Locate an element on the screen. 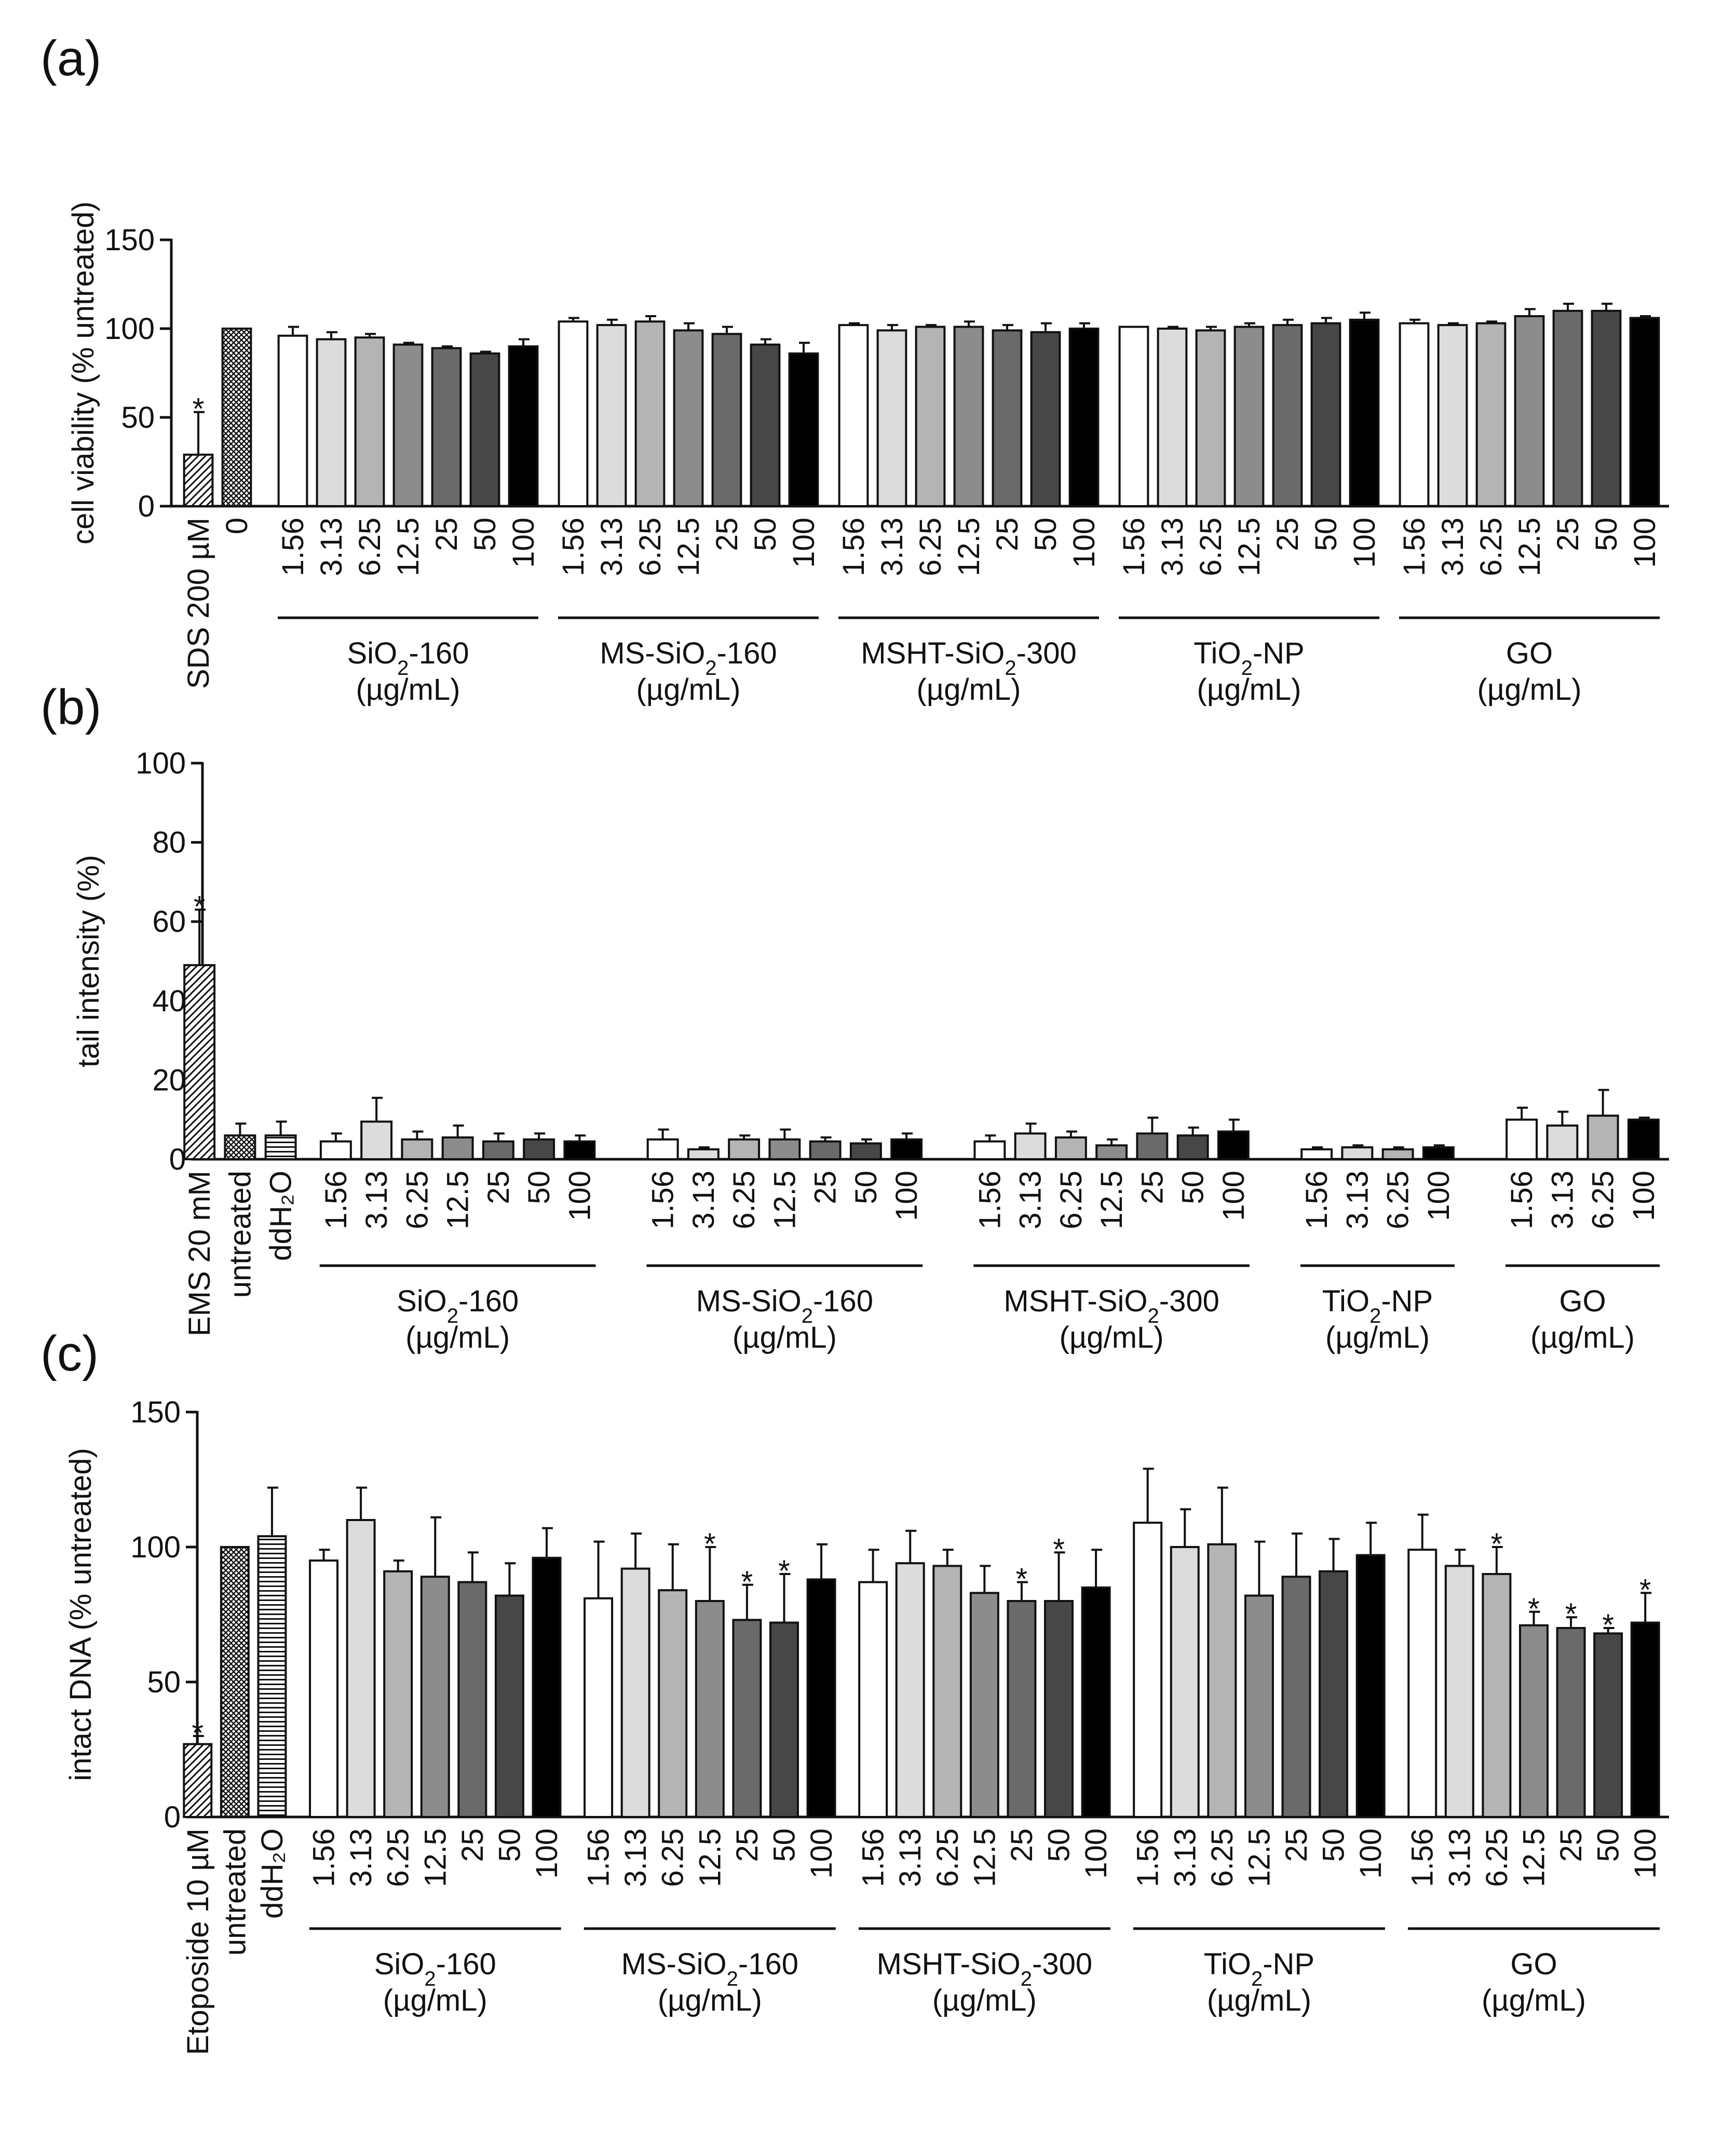  bar-group: untreated is located at coordinates (240, 1210).